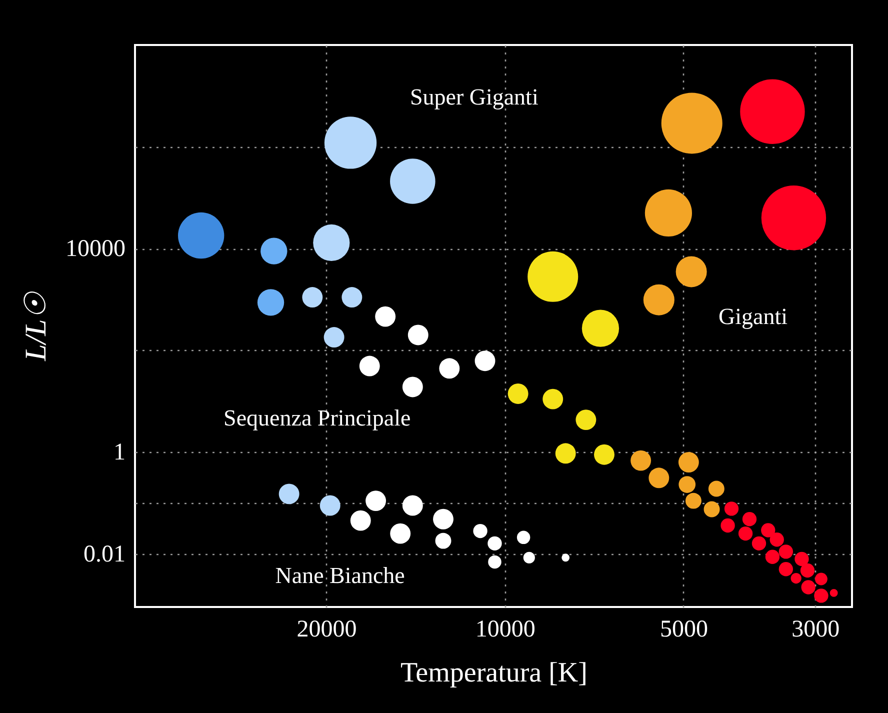 The image size is (888, 713). What do you see at coordinates (494, 673) in the screenshot?
I see `x-axis-title: Temperatura [K]` at bounding box center [494, 673].